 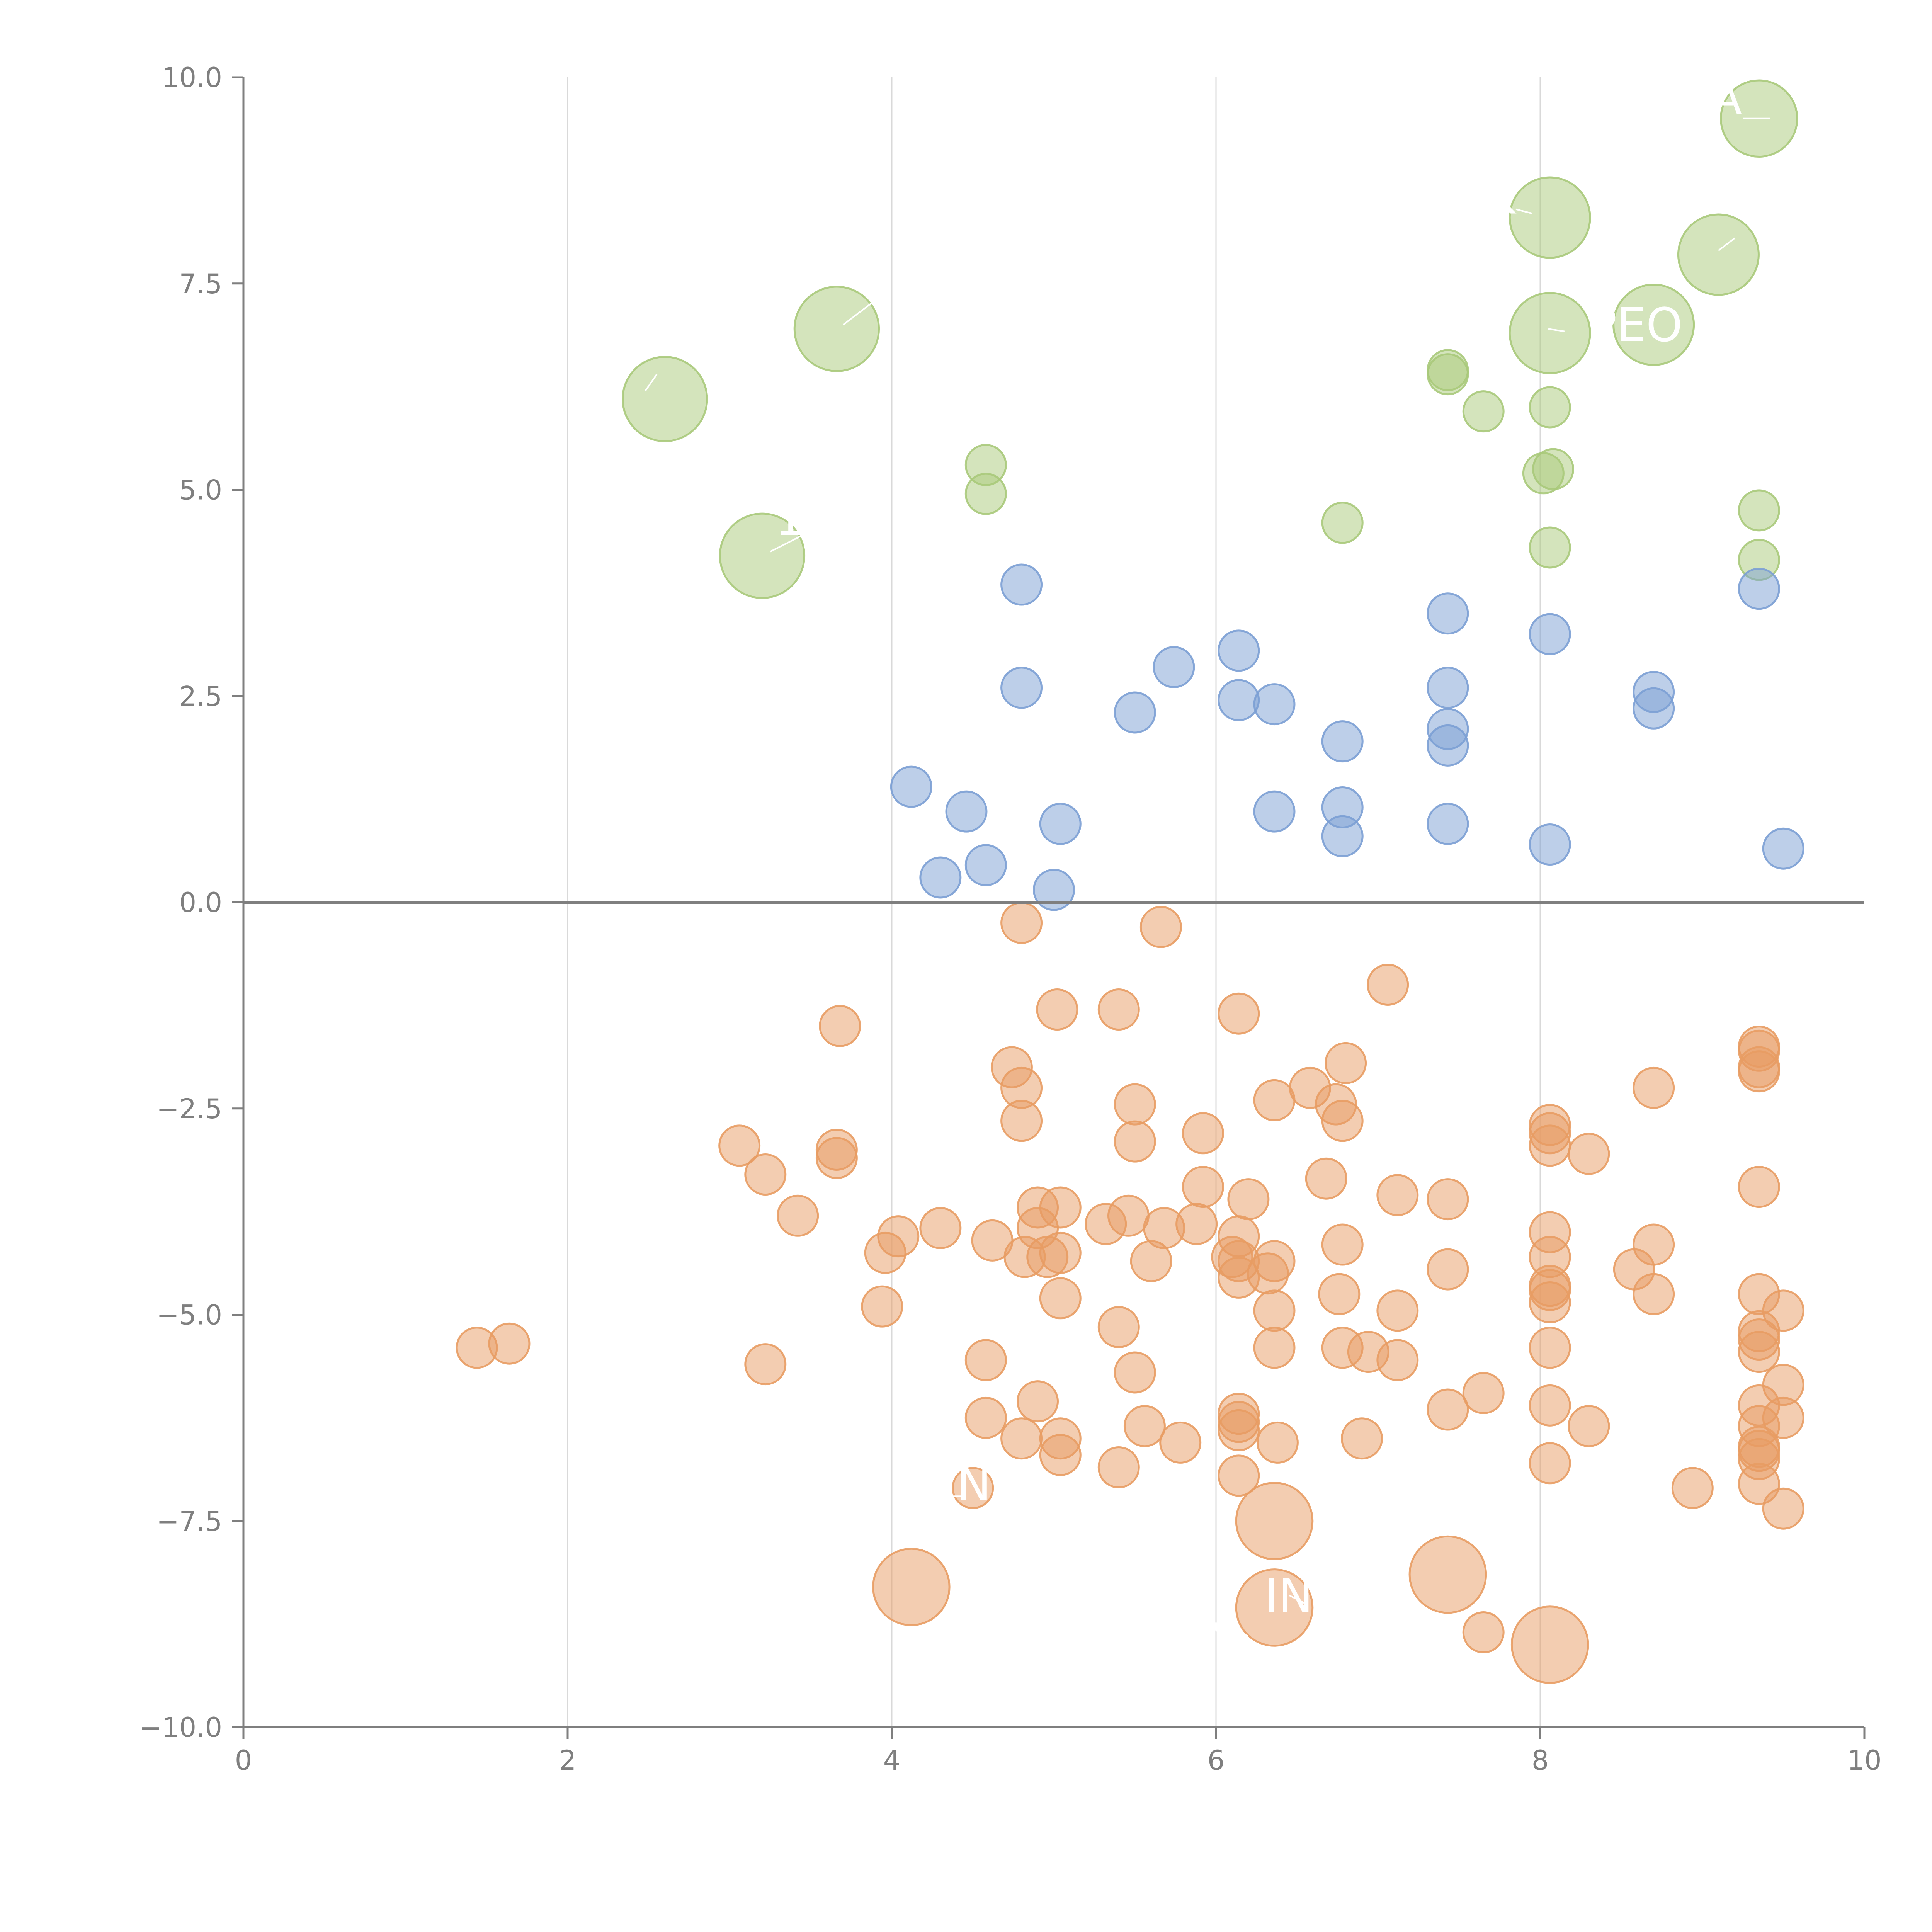 I want to click on x-tick-label: 6, so click(x=1217, y=1760).